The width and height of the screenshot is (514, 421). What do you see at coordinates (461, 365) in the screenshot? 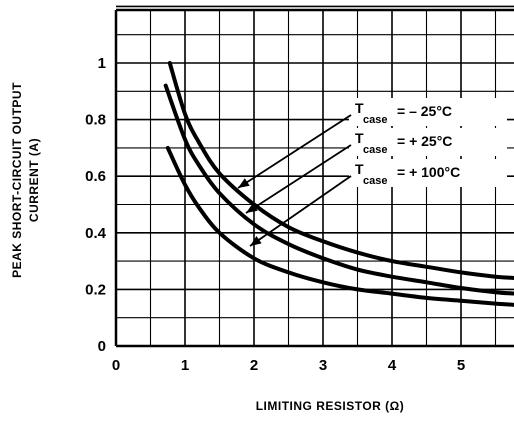
I see `x-tick-label: 5` at bounding box center [461, 365].